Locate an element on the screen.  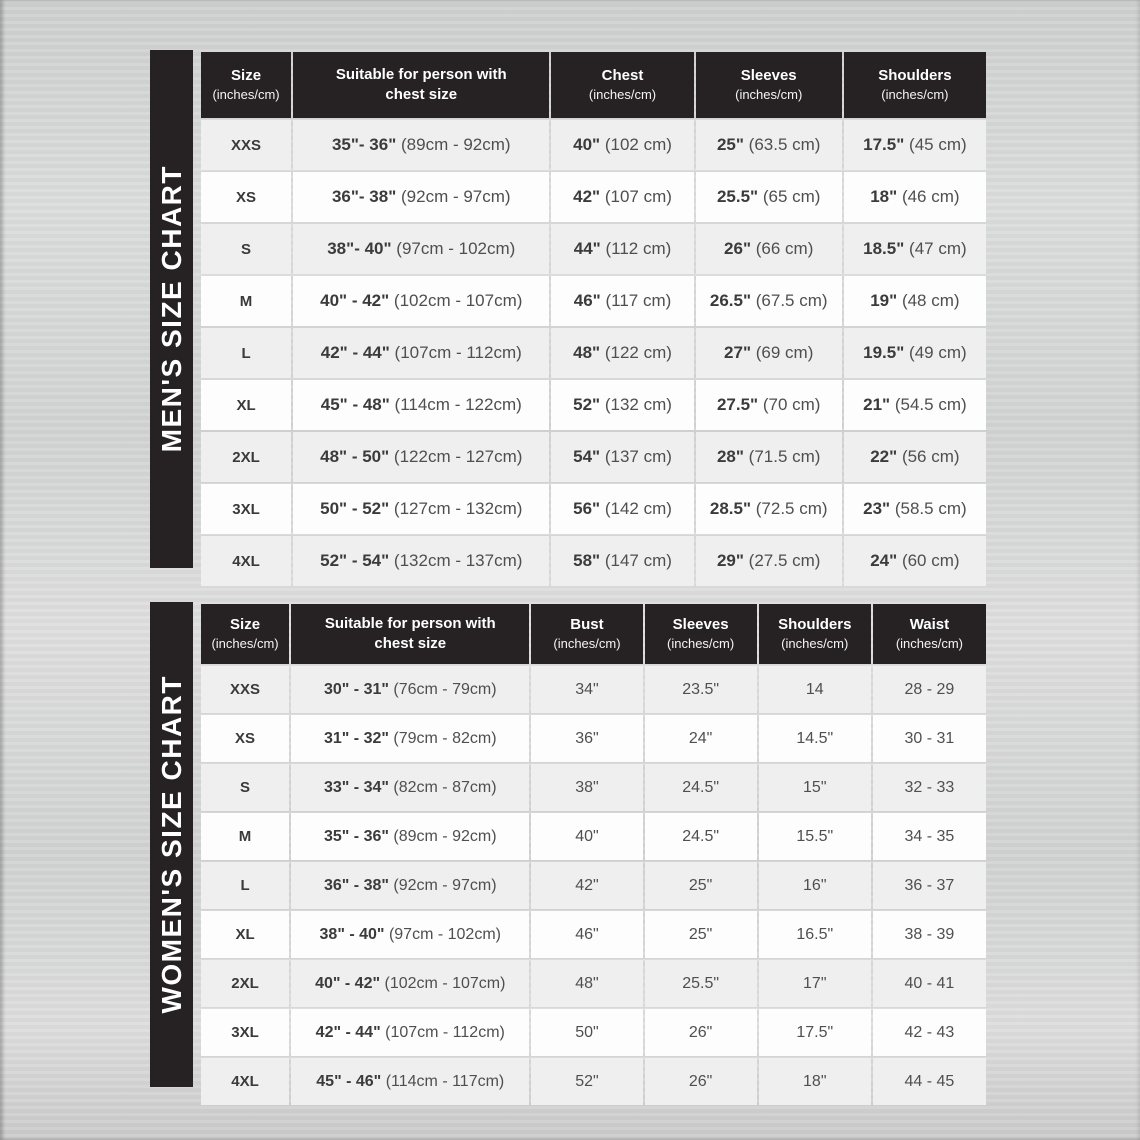
womens-column-header-waist: Waist (inches/cm) is located at coordinates (929, 634).